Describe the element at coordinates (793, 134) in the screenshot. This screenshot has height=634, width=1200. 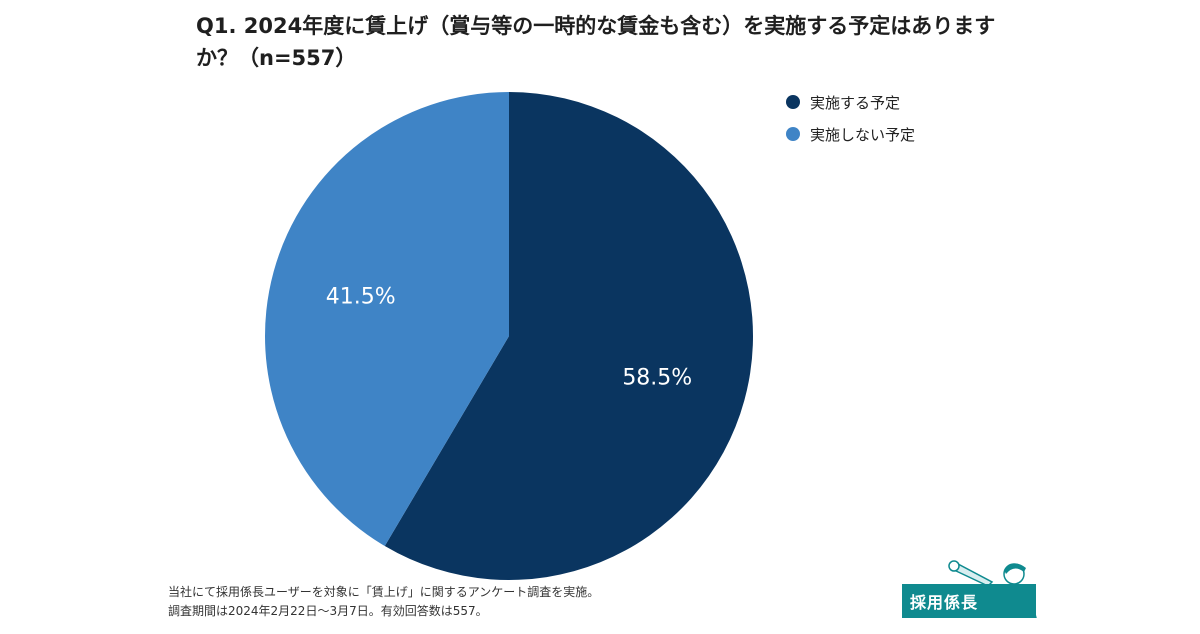
I see `legend-dot-not-implement` at that location.